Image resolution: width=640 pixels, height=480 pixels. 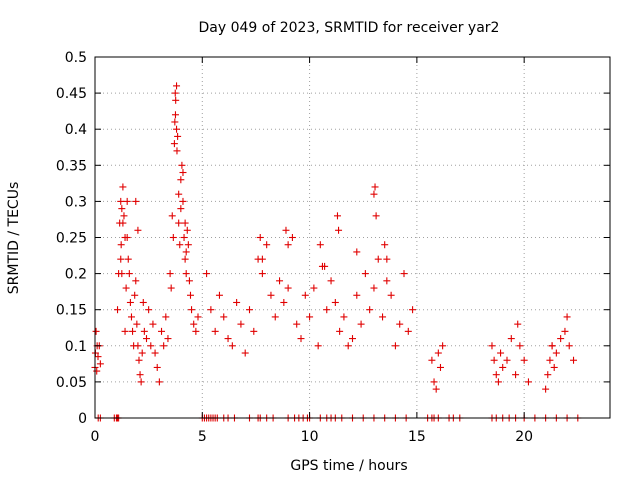 What do you see at coordinates (348, 466) in the screenshot?
I see `x-axis-label: GPS time / hours` at bounding box center [348, 466].